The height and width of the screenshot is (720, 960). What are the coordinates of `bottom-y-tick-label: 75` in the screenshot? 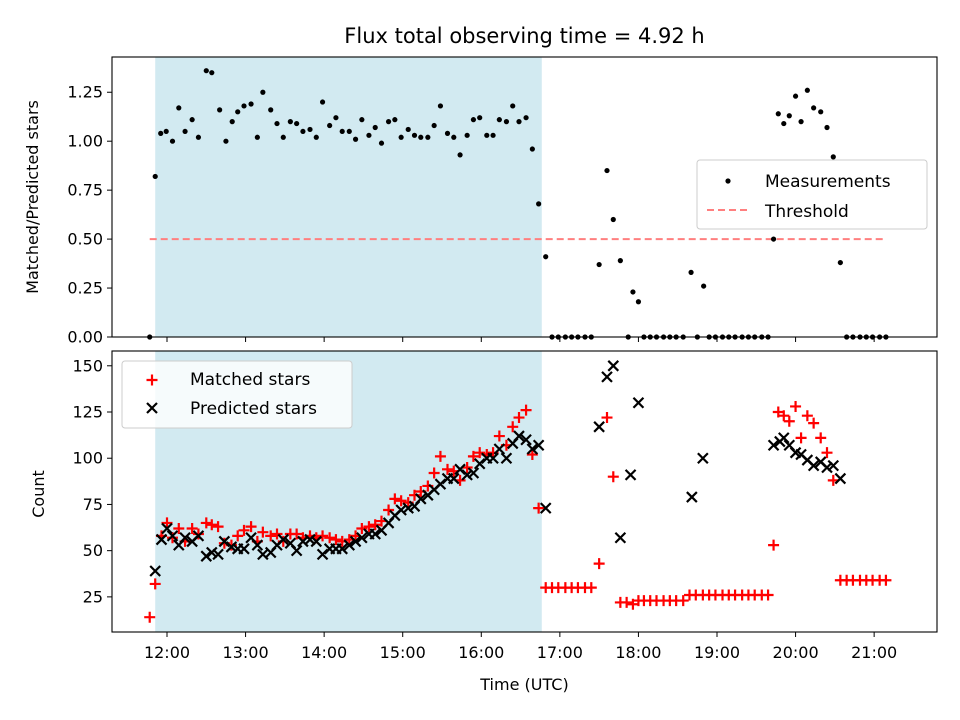 It's located at (93, 504).